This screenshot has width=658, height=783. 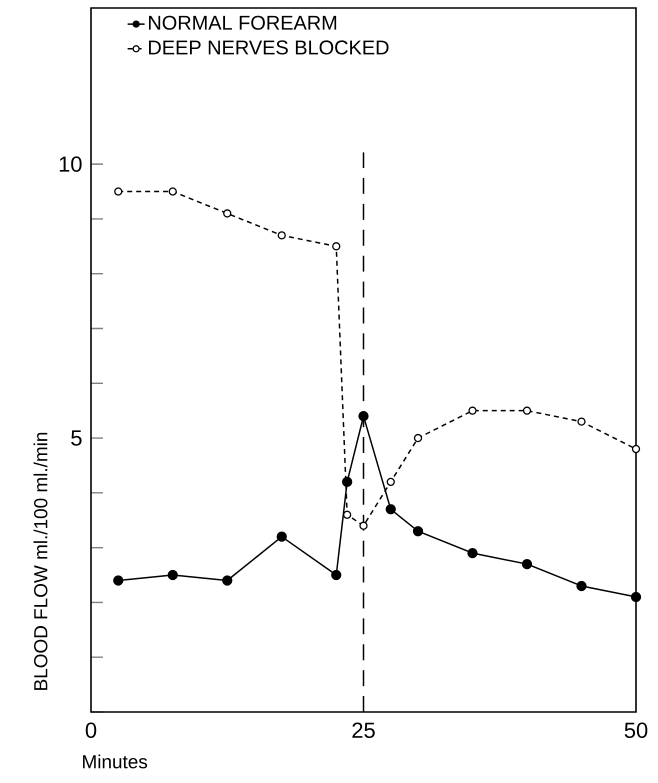 I want to click on y-axis-title: BLOOD FLOW ml./100 ml./min, so click(x=41, y=561).